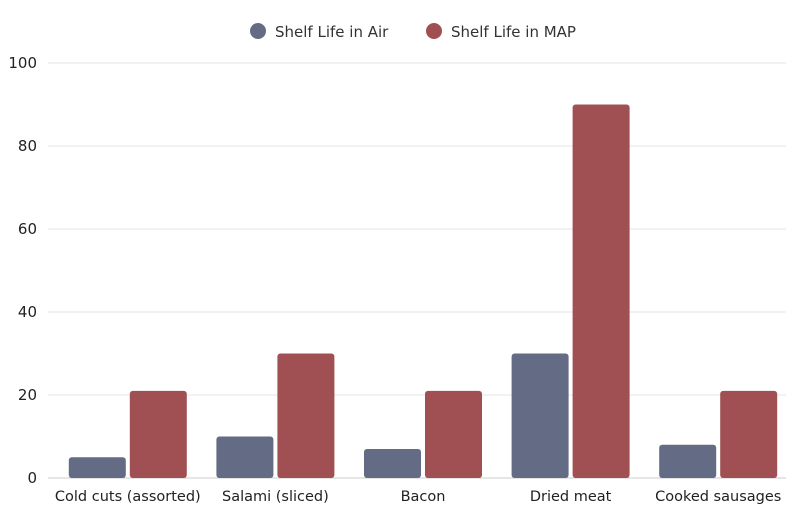 This screenshot has width=808, height=519. Describe the element at coordinates (258, 31) in the screenshot. I see `legend-marker-air` at that location.